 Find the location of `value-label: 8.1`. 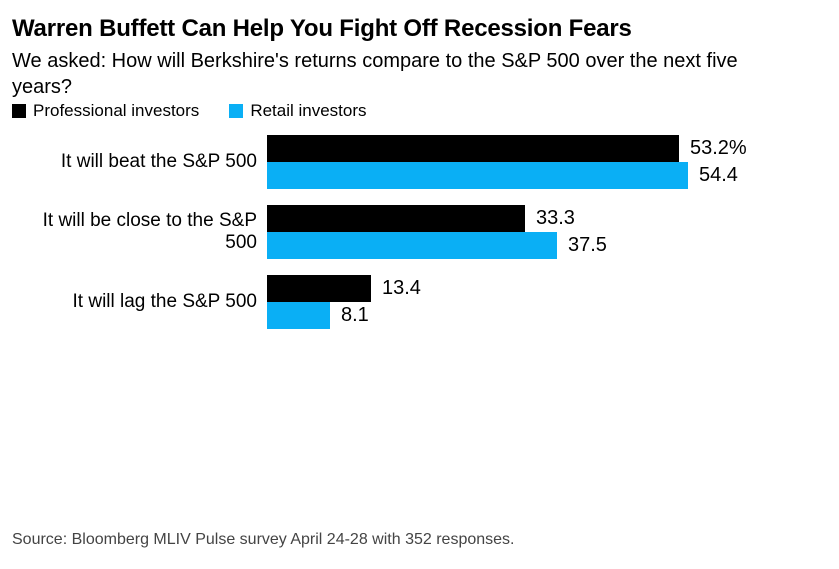

value-label: 8.1 is located at coordinates (355, 315).